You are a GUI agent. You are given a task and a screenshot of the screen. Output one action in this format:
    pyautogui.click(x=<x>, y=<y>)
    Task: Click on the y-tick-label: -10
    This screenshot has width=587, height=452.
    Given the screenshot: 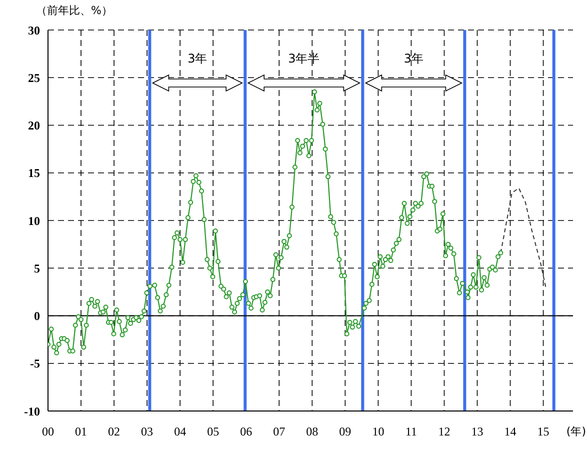 What is the action you would take?
    pyautogui.click(x=32, y=411)
    